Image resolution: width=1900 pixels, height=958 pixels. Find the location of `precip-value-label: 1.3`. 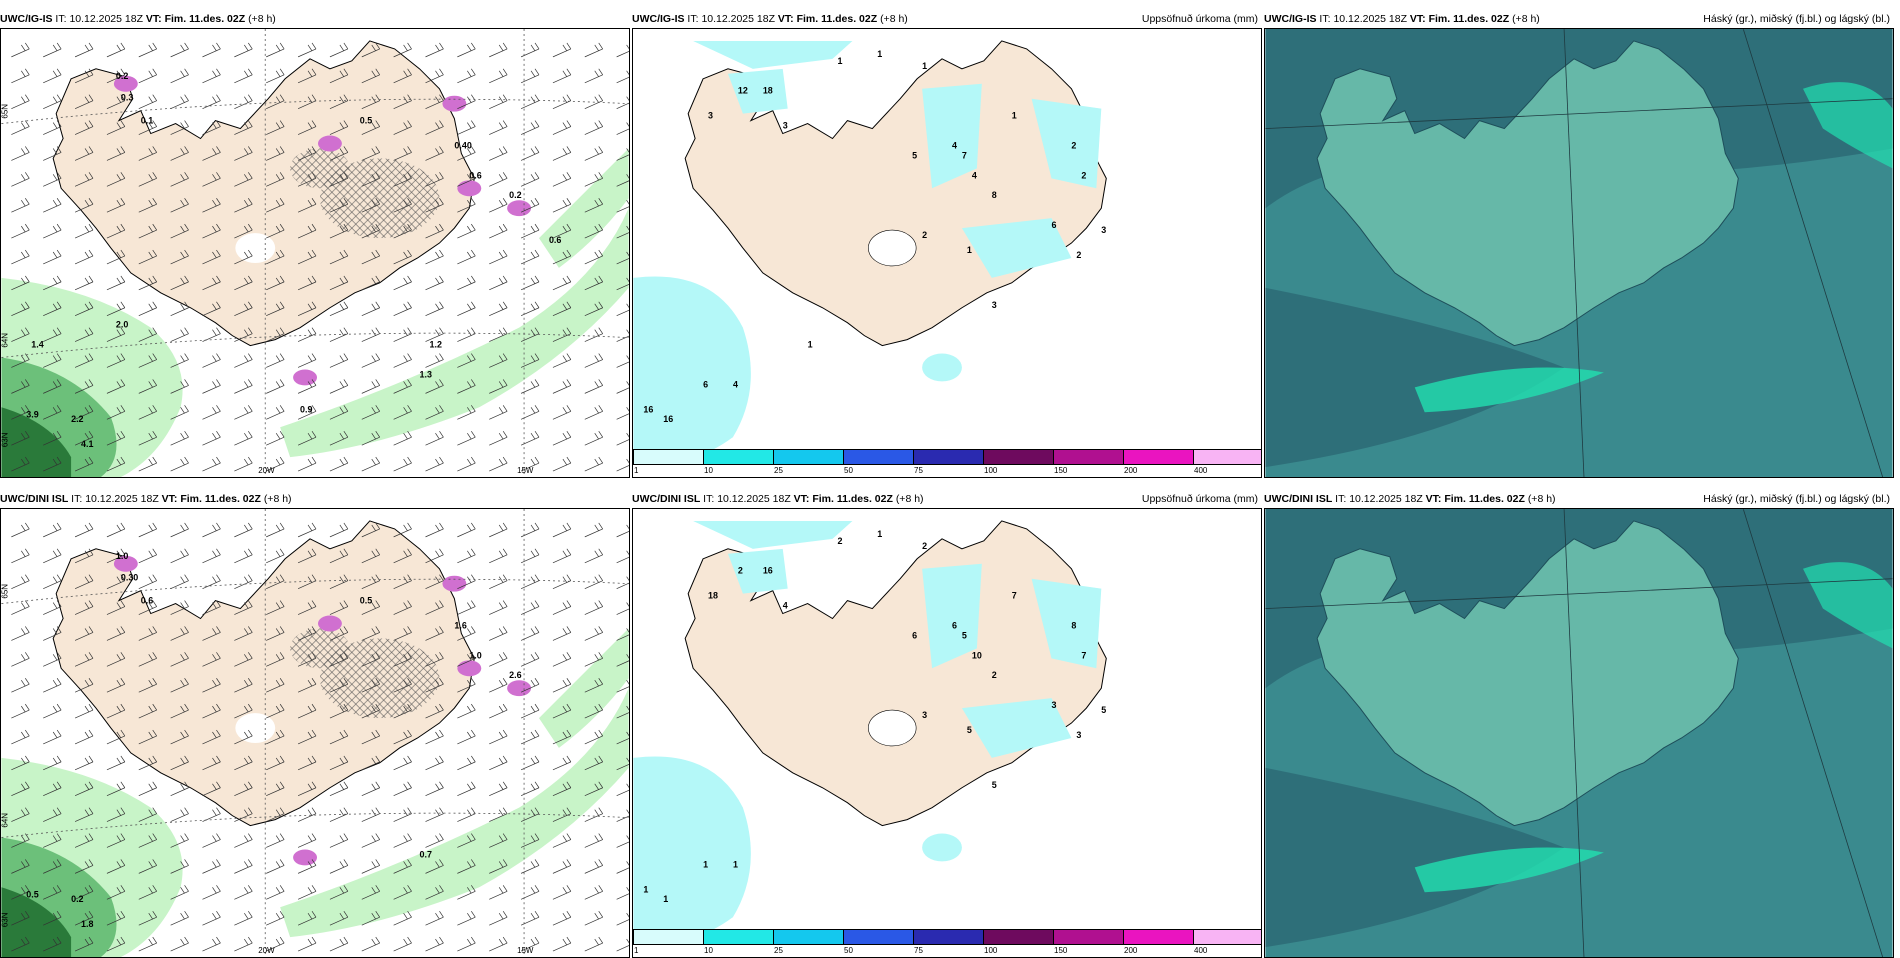

precip-value-label: 1.3 is located at coordinates (426, 374).